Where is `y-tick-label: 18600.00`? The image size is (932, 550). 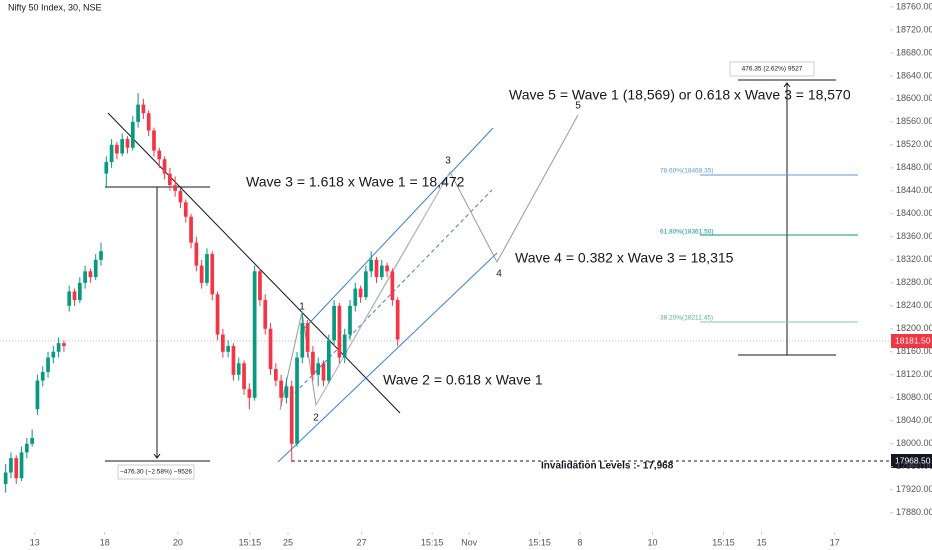
y-tick-label: 18600.00 is located at coordinates (914, 98).